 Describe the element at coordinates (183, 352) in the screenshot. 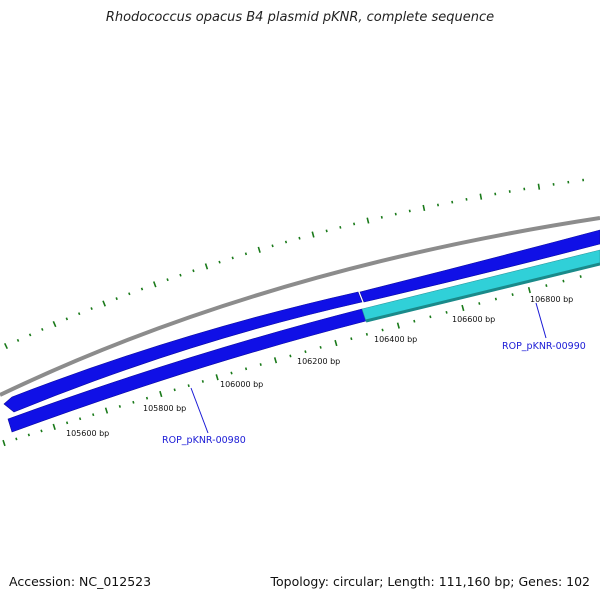

I see `cds-forward-left` at that location.